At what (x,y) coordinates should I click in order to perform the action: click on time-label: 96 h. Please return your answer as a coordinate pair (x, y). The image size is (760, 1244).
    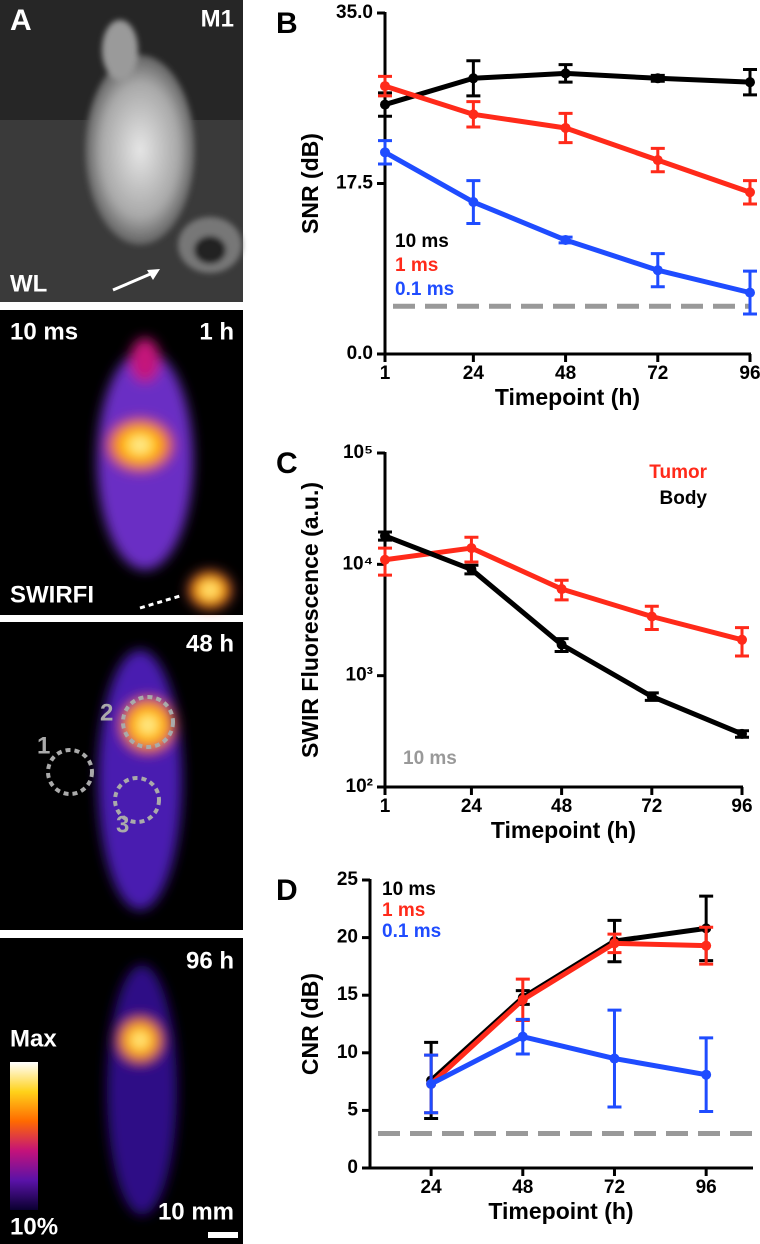
    Looking at the image, I should click on (210, 960).